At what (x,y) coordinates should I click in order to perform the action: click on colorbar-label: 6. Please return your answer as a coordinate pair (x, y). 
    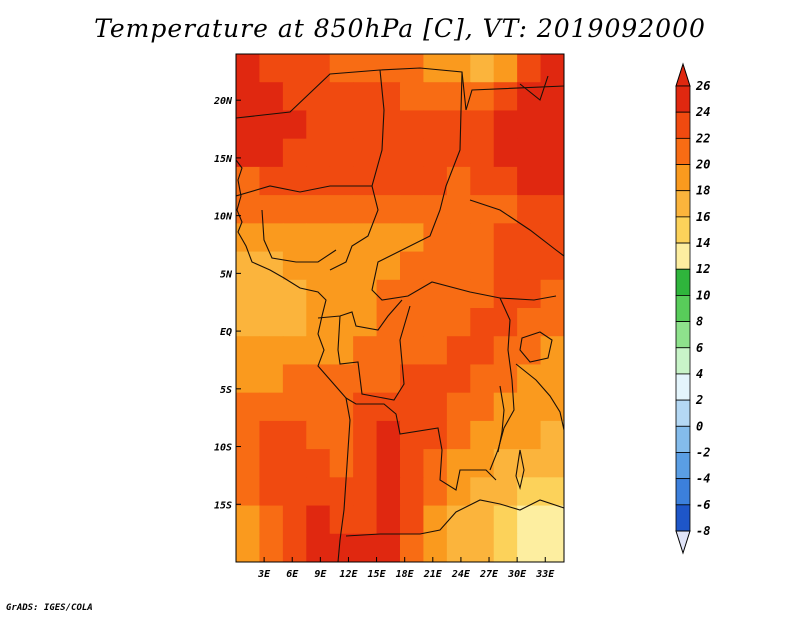
    Looking at the image, I should click on (699, 348).